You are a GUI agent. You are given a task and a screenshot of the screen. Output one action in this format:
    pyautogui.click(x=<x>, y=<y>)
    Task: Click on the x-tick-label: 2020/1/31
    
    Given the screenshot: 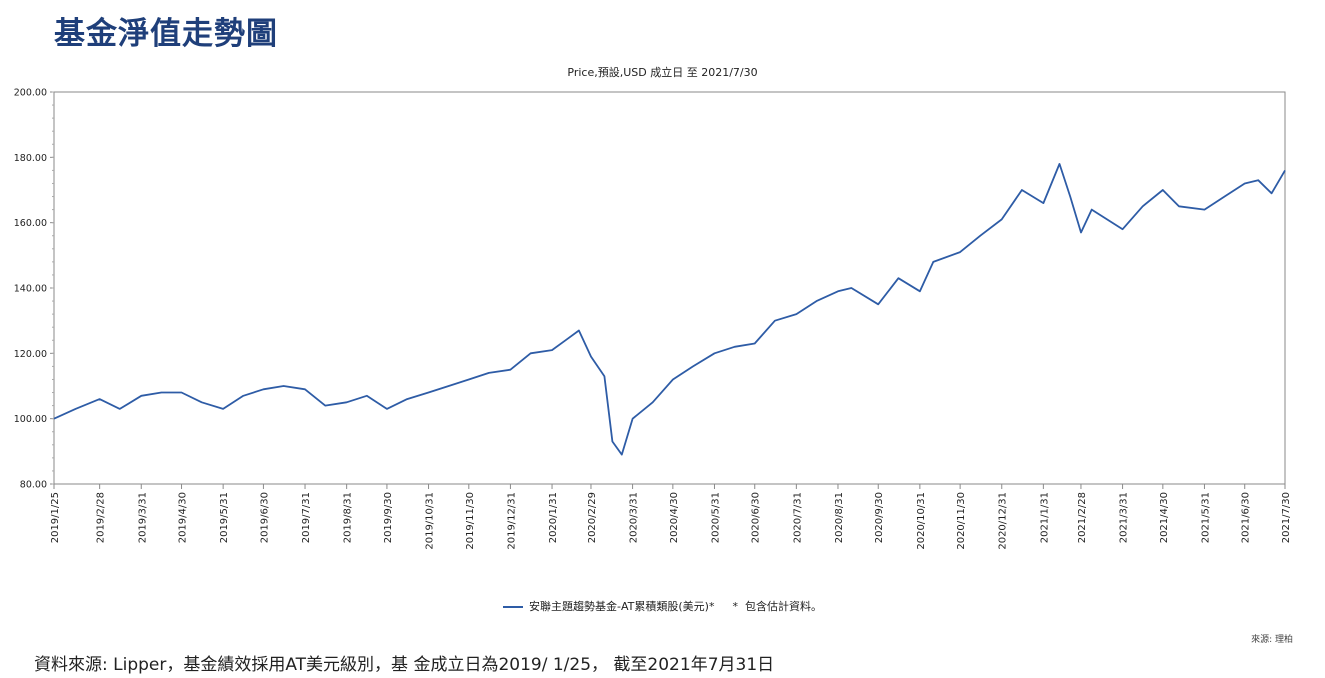 What is the action you would take?
    pyautogui.click(x=553, y=517)
    